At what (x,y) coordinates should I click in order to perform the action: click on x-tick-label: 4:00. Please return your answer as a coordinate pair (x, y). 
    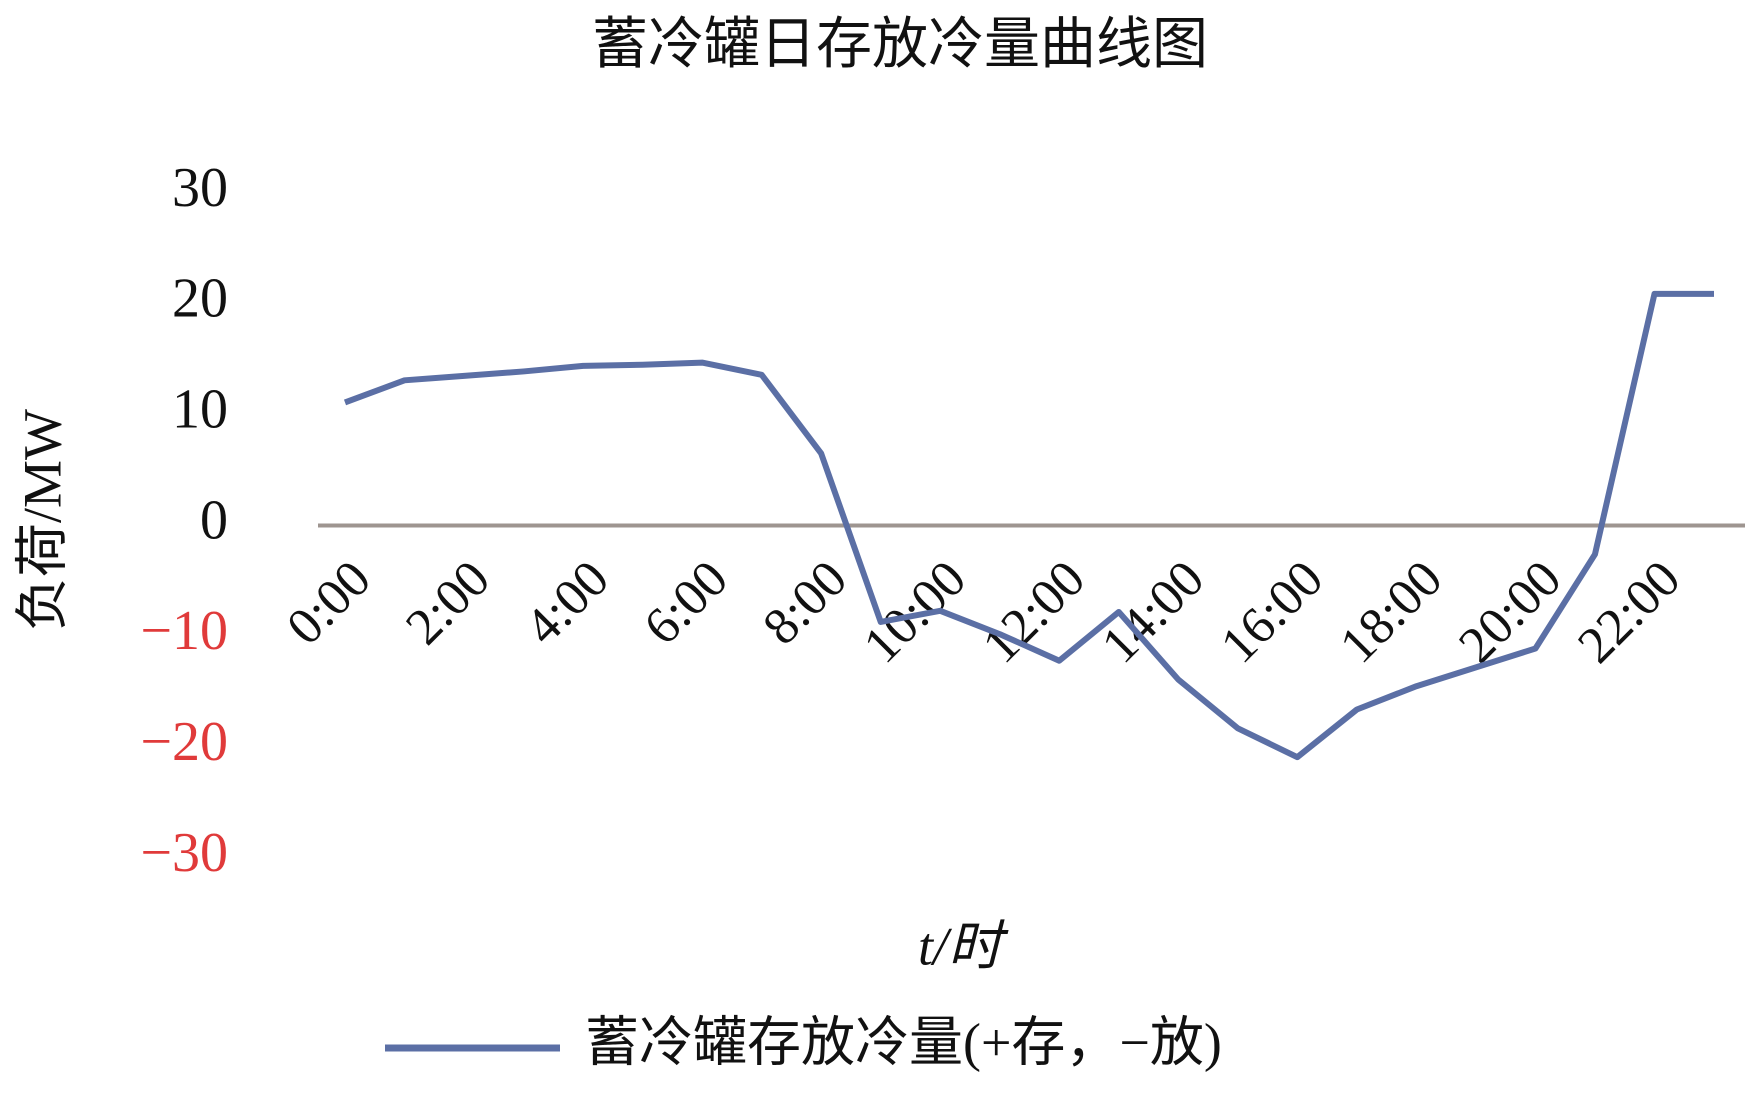
    Looking at the image, I should click on (567, 603).